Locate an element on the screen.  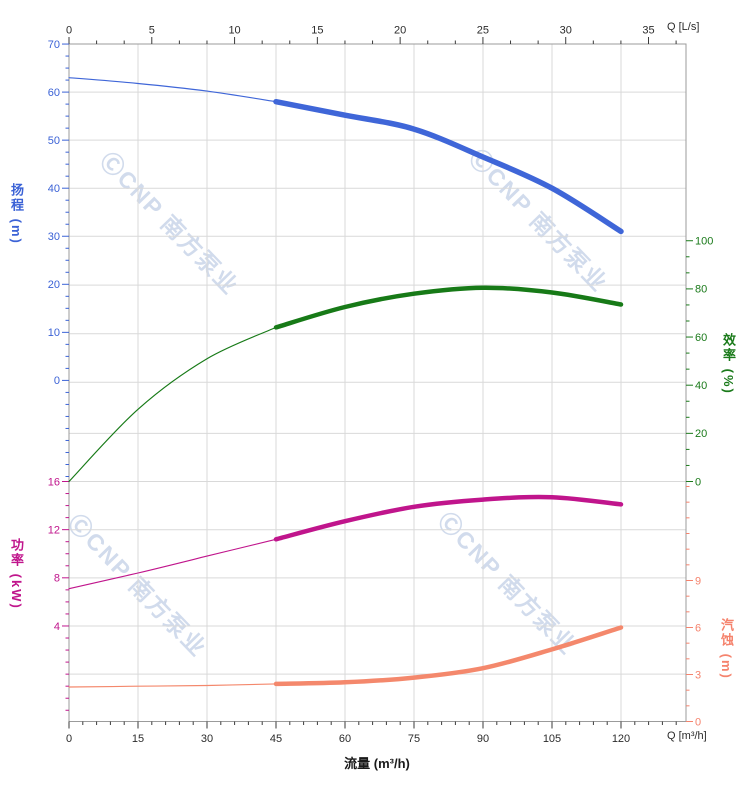
head-curve is located at coordinates (346, 156).